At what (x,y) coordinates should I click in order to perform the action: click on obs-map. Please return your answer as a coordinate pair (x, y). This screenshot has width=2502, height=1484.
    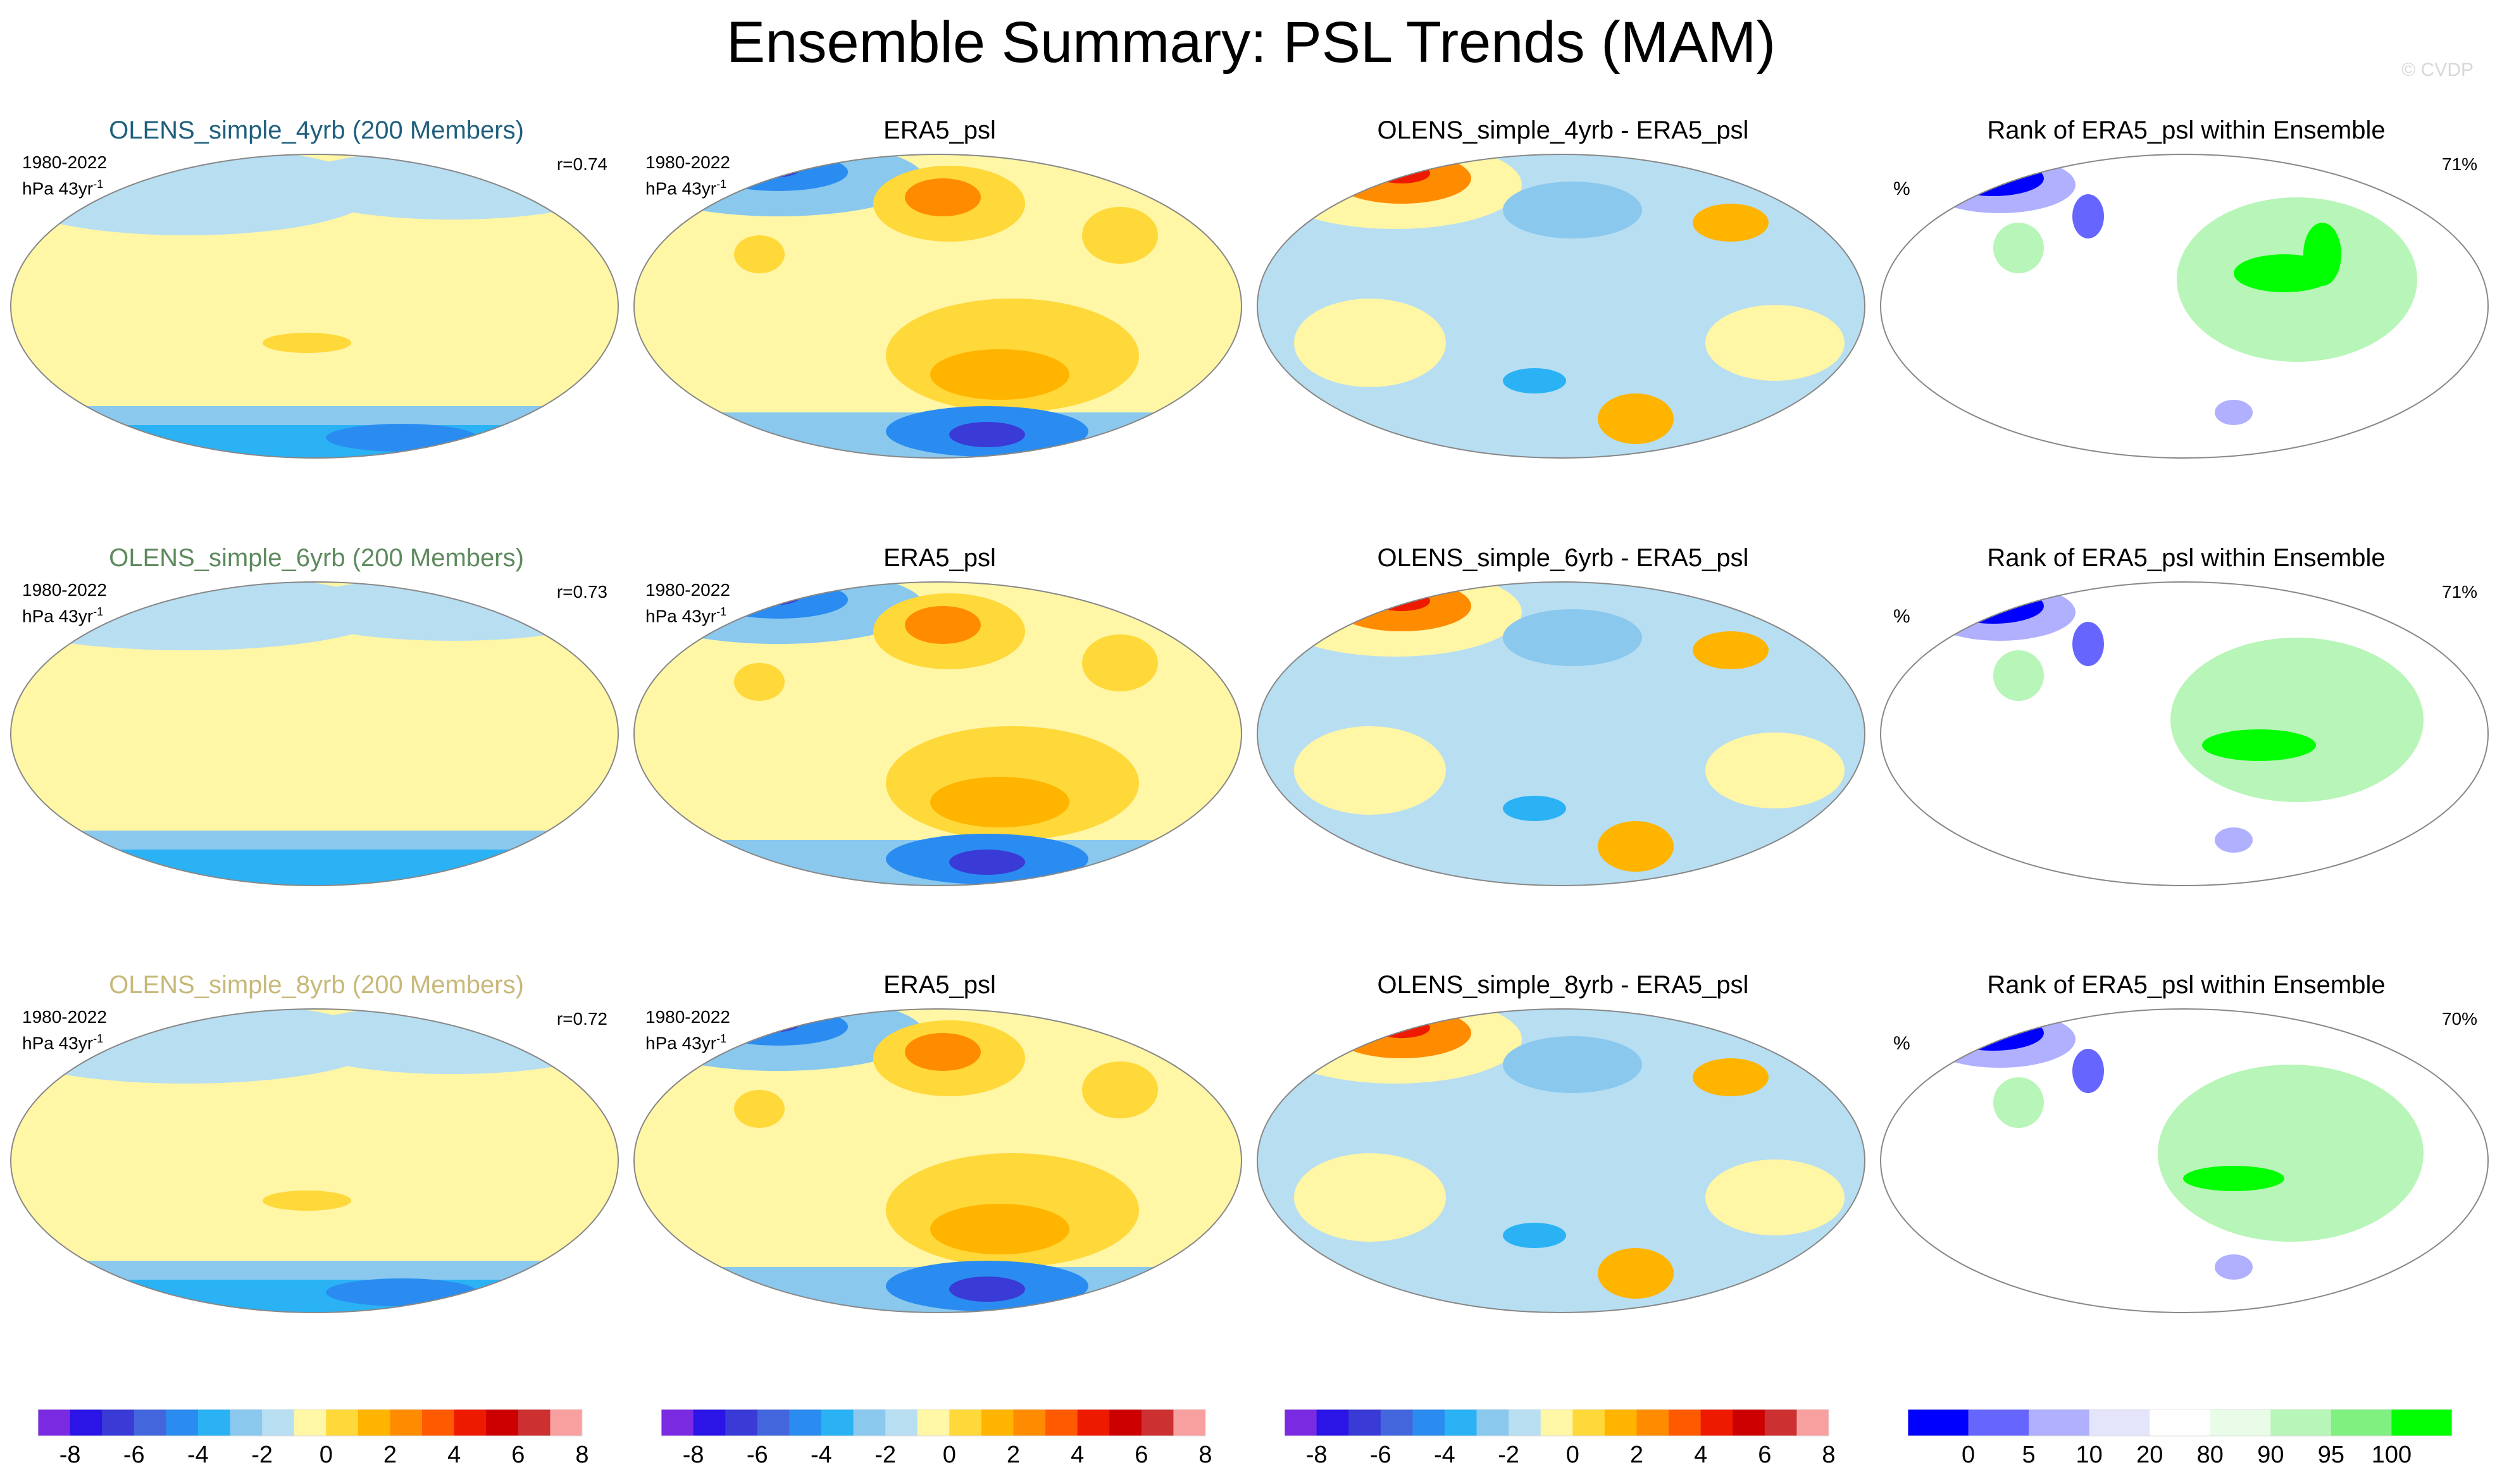
    Looking at the image, I should click on (937, 733).